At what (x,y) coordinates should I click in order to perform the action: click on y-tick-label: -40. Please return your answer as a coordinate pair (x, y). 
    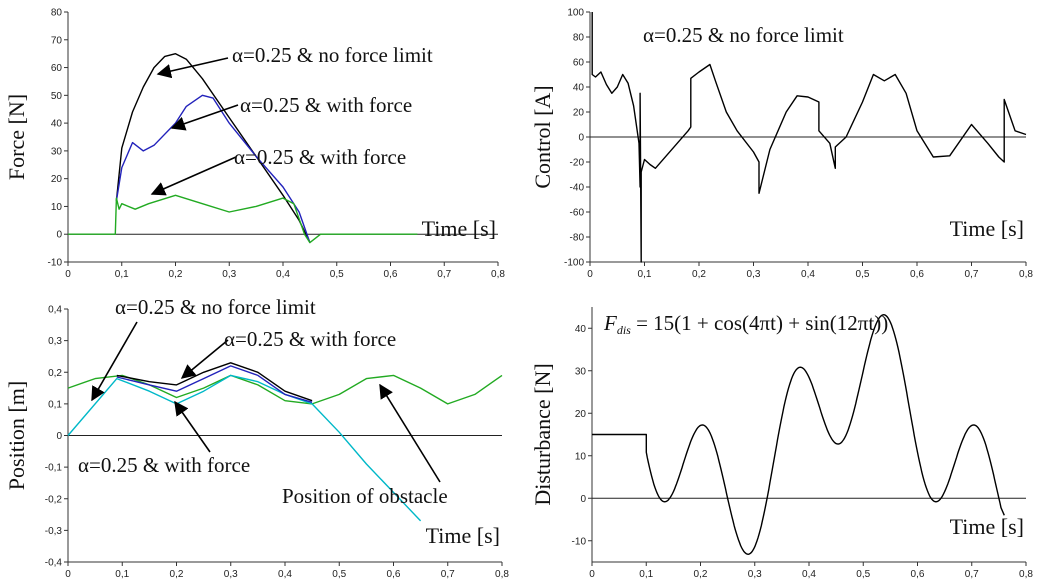
    Looking at the image, I should click on (577, 188).